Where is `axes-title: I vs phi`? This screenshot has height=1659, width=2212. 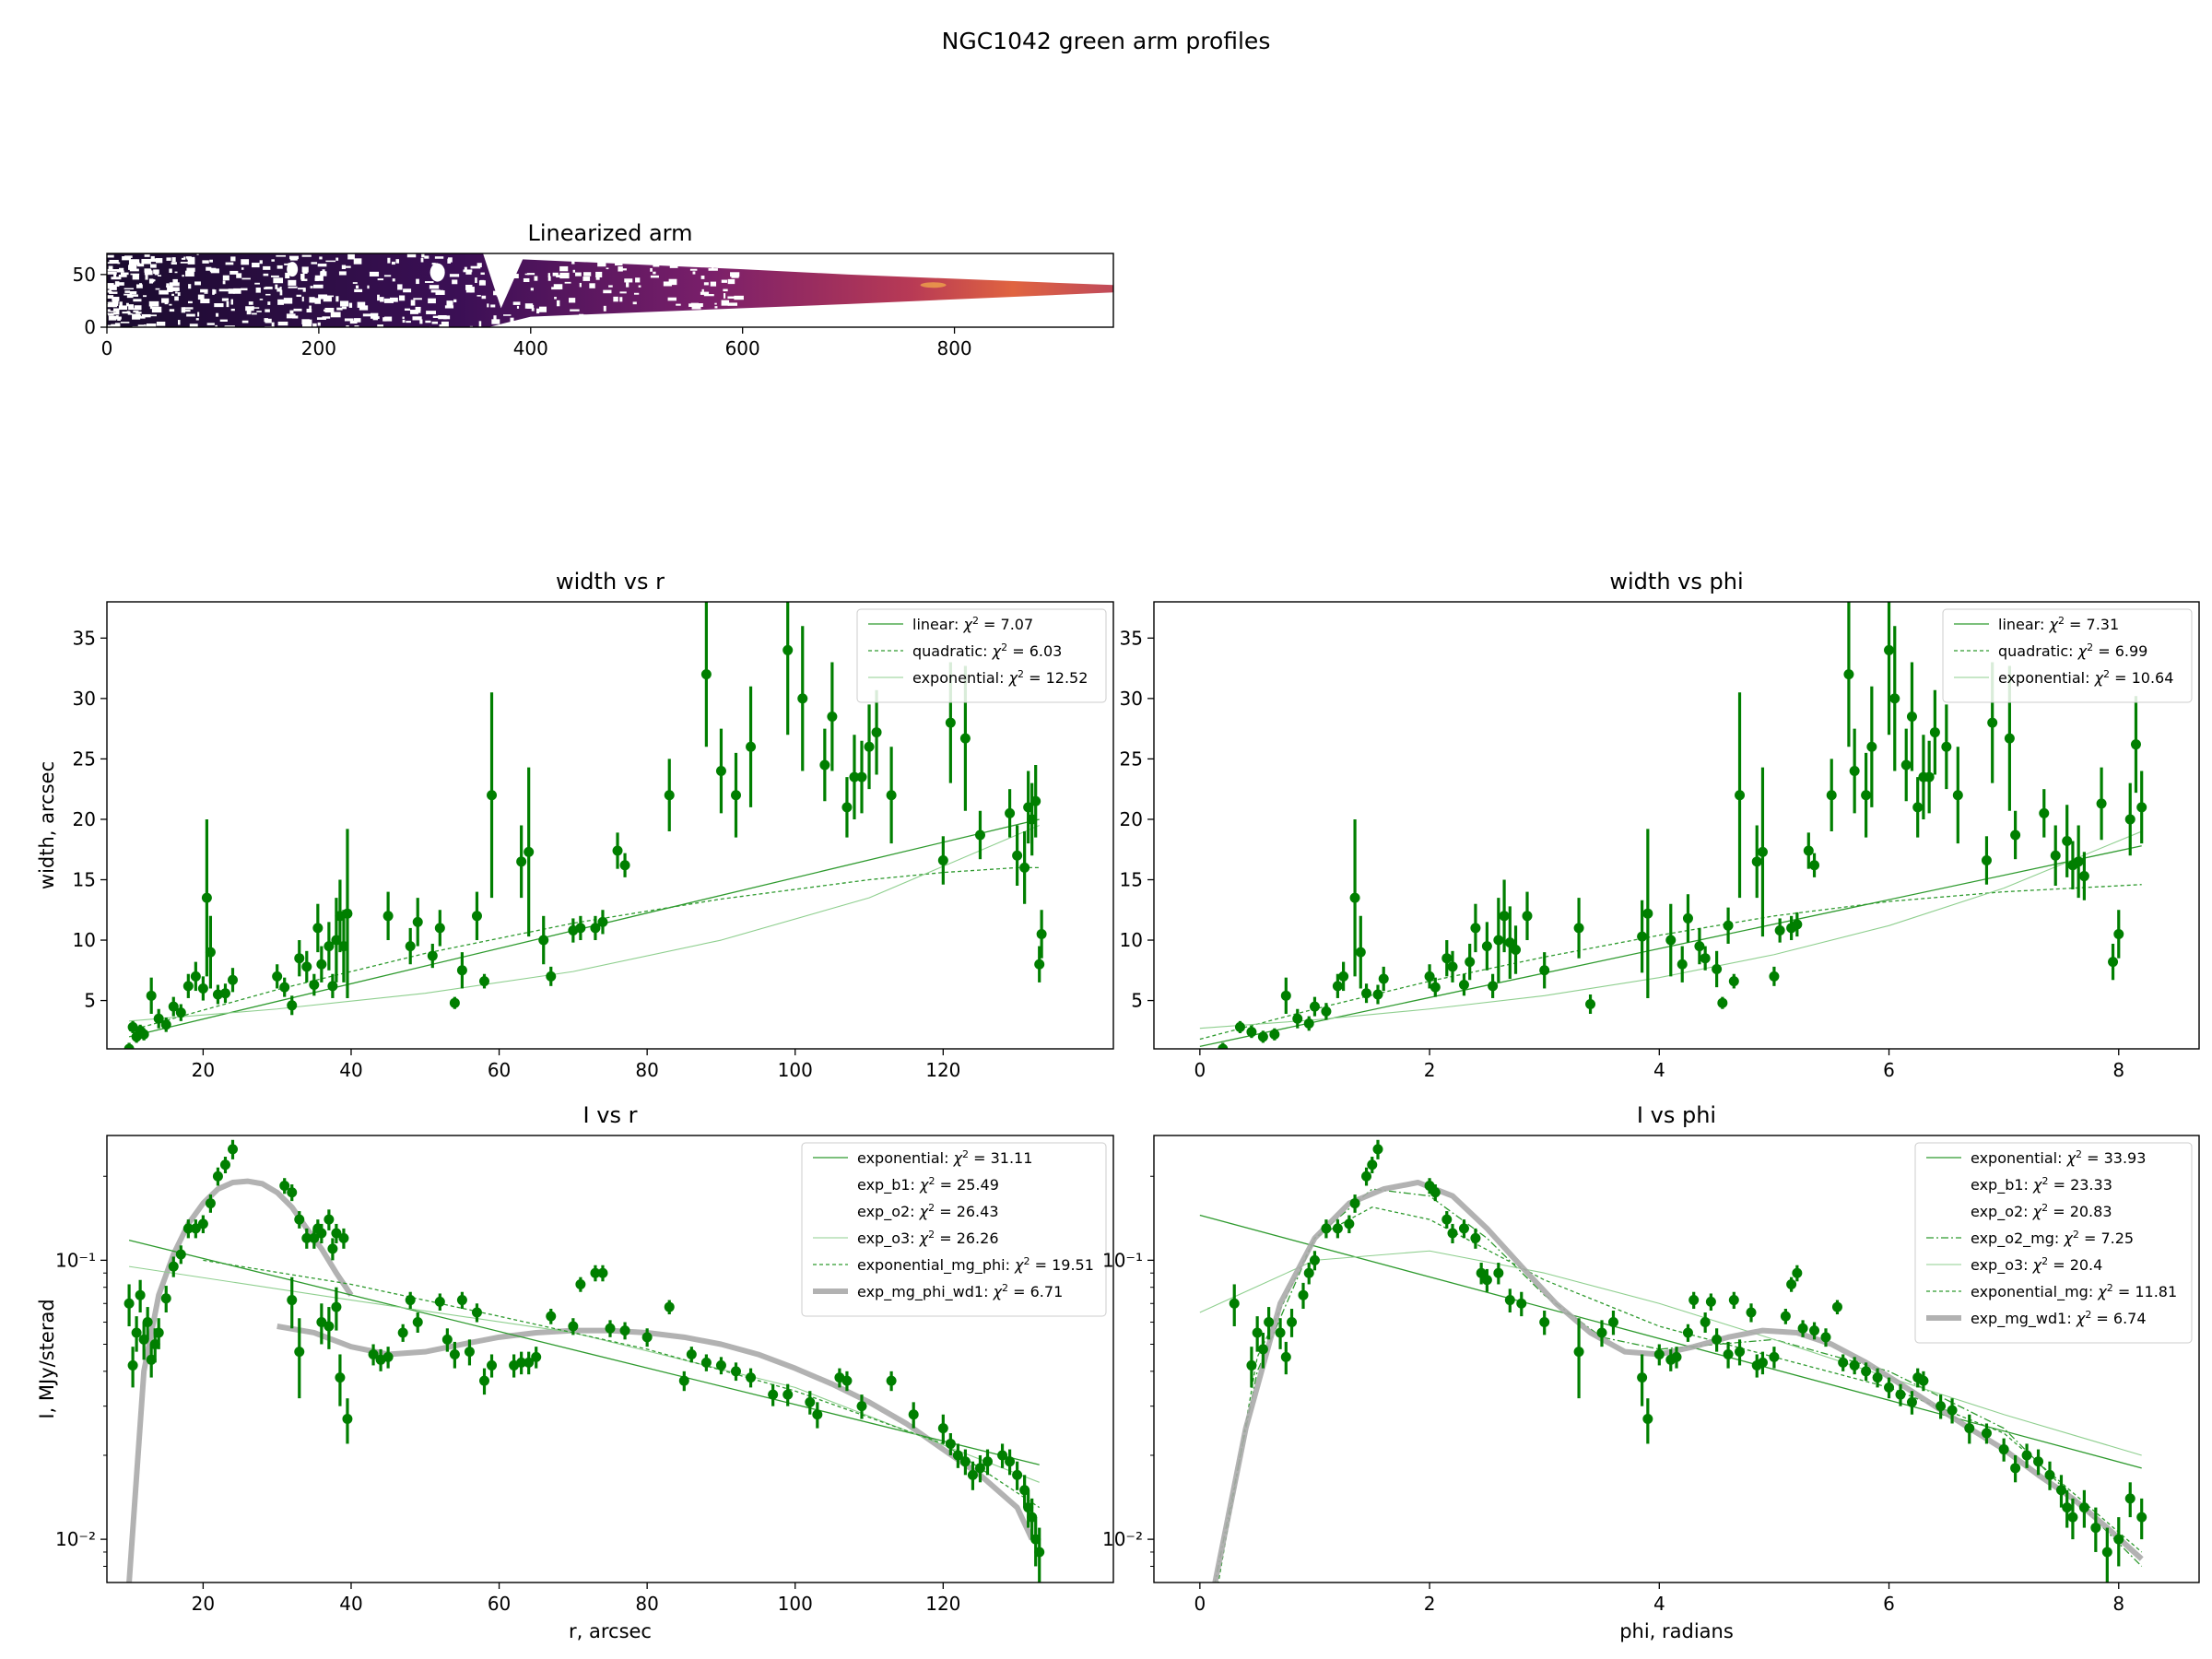 axes-title: I vs phi is located at coordinates (1676, 1115).